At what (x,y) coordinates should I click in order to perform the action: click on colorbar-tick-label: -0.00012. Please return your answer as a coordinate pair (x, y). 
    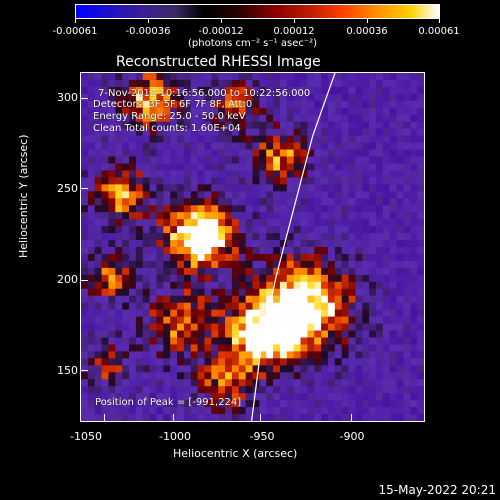
    Looking at the image, I should click on (221, 31).